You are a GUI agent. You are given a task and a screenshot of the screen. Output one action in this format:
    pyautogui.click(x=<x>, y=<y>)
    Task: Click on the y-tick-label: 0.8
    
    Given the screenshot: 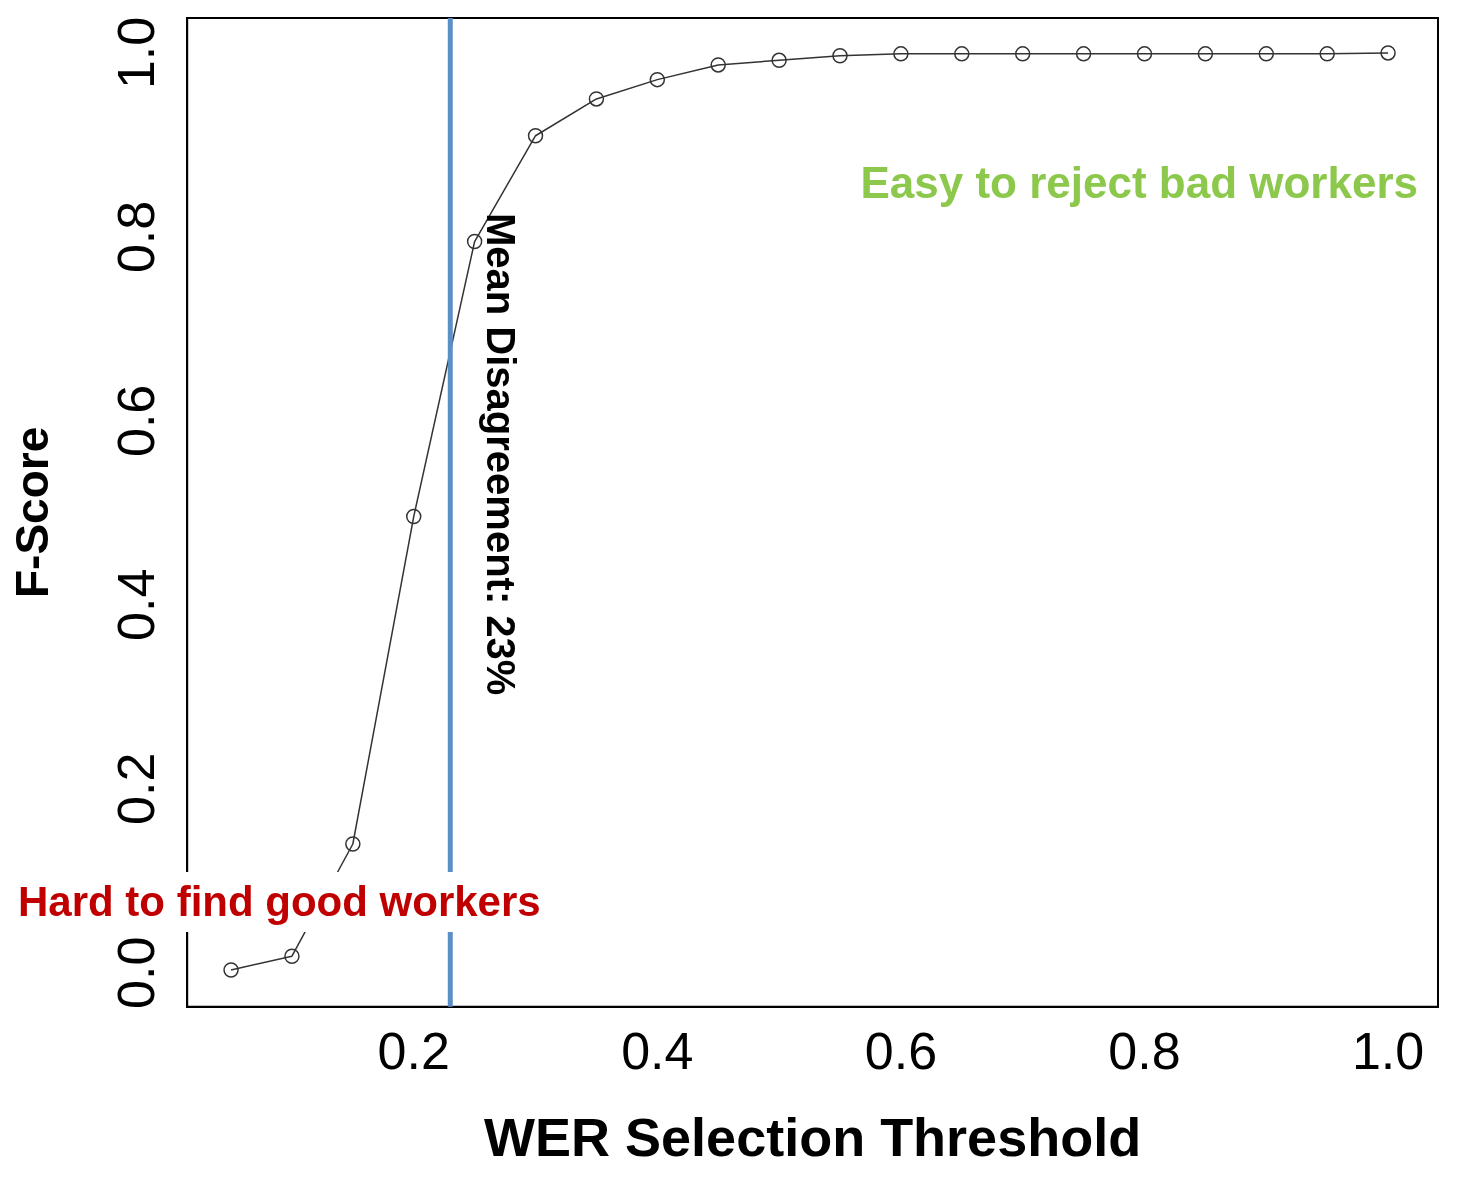 What is the action you would take?
    pyautogui.click(x=135, y=237)
    